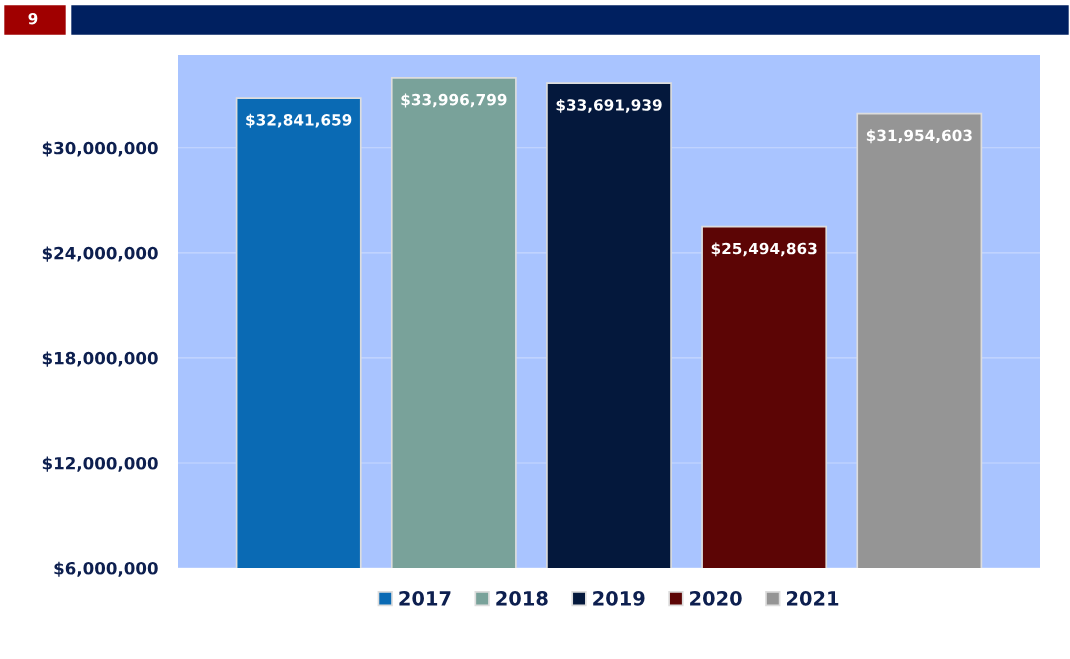  I want to click on y-tick-label: $30,000,000, so click(100, 149).